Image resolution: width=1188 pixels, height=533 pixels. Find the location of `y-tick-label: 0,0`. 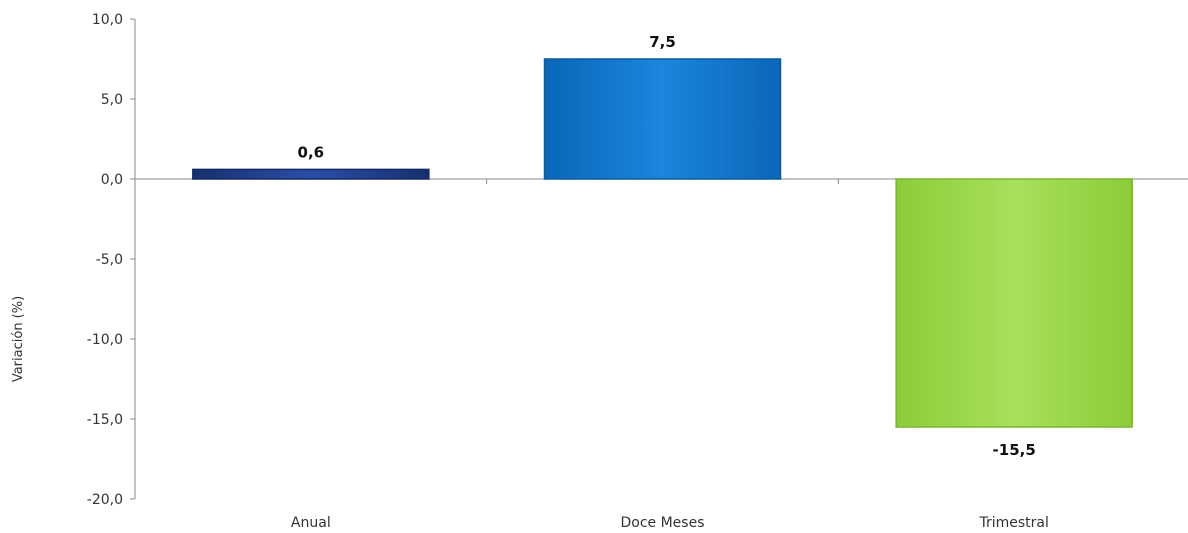

y-tick-label: 0,0 is located at coordinates (112, 180).